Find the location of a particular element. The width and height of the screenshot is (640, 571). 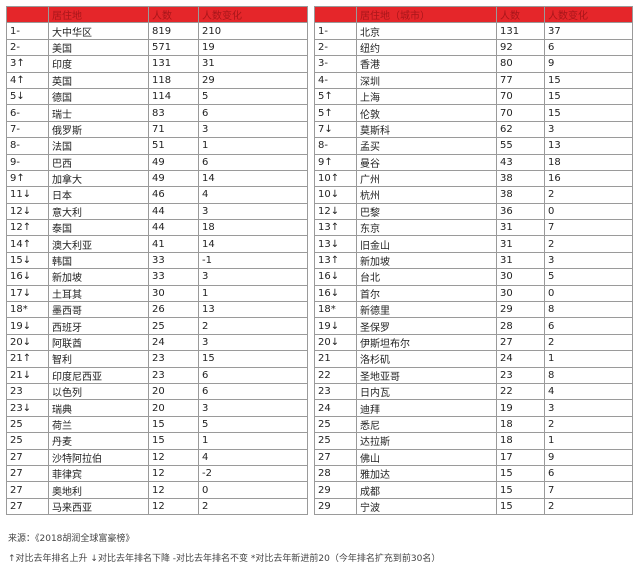

table-row: 9↑ 加拿大 49 14 is located at coordinates (157, 178).